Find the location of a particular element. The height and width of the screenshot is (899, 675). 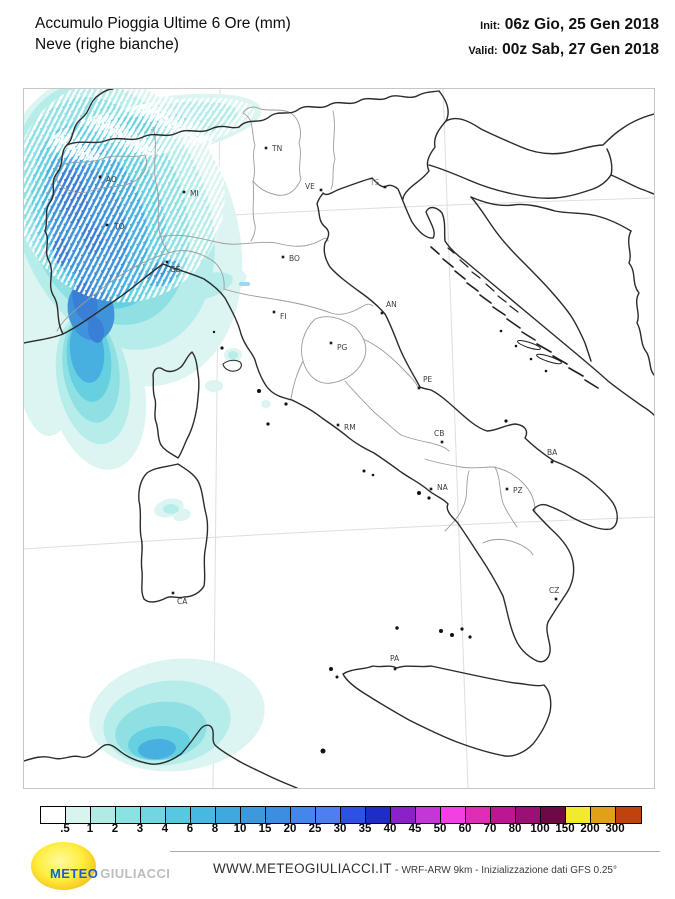

colorbar-label-15: 15 is located at coordinates (265, 829).